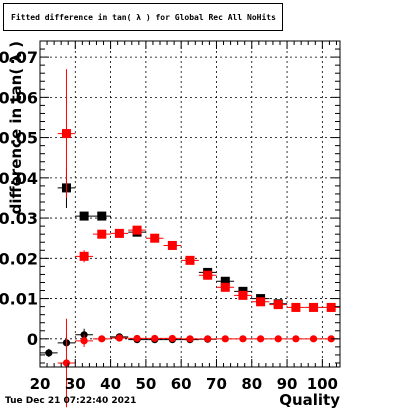  Describe the element at coordinates (40, 384) in the screenshot. I see `x-tick-label: 20` at that location.